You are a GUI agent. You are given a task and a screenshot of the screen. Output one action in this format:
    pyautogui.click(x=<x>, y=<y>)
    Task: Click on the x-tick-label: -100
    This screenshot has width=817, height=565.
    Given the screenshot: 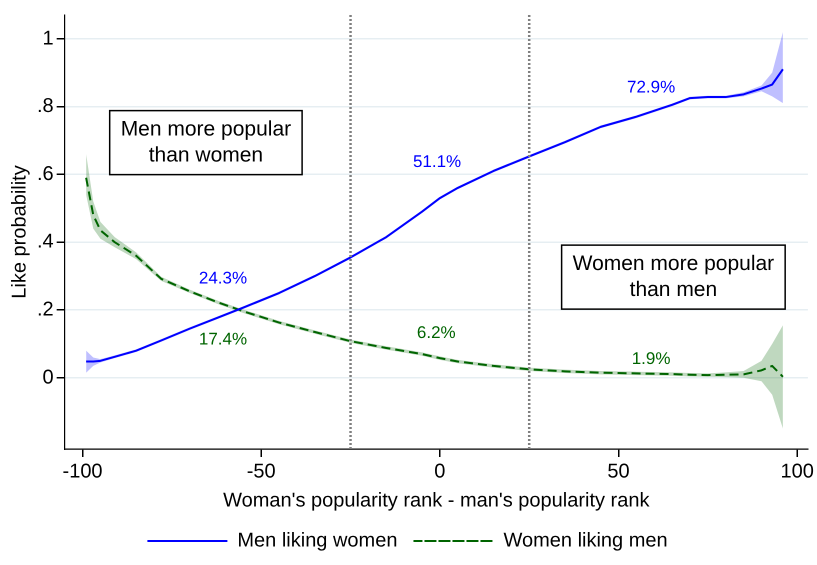 What is the action you would take?
    pyautogui.click(x=82, y=471)
    